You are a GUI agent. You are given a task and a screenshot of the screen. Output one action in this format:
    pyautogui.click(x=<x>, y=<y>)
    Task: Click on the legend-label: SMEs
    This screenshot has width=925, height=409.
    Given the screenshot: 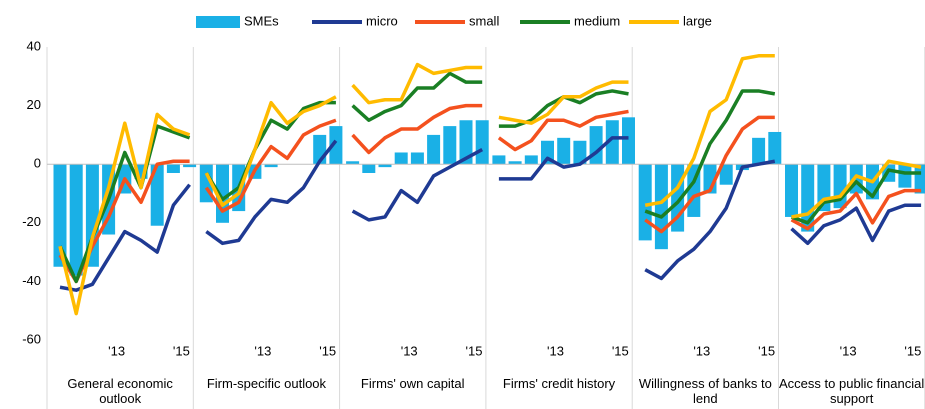 What is the action you would take?
    pyautogui.click(x=261, y=20)
    